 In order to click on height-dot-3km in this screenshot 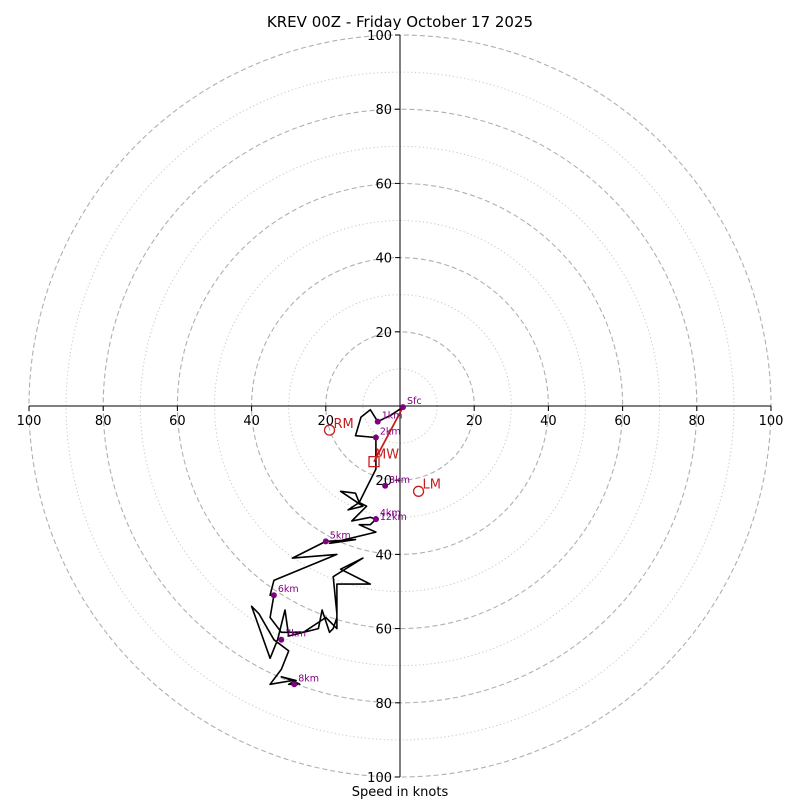, I will do `click(385, 485)`.